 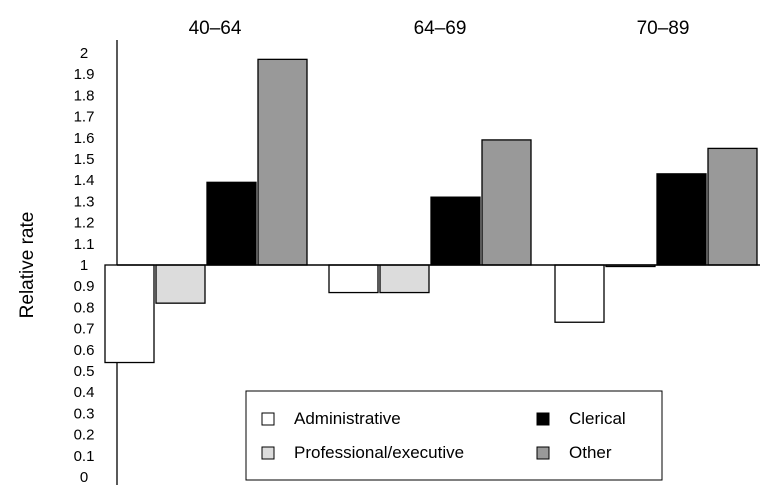 What do you see at coordinates (84, 95) in the screenshot?
I see `y-tick-label: 1.8` at bounding box center [84, 95].